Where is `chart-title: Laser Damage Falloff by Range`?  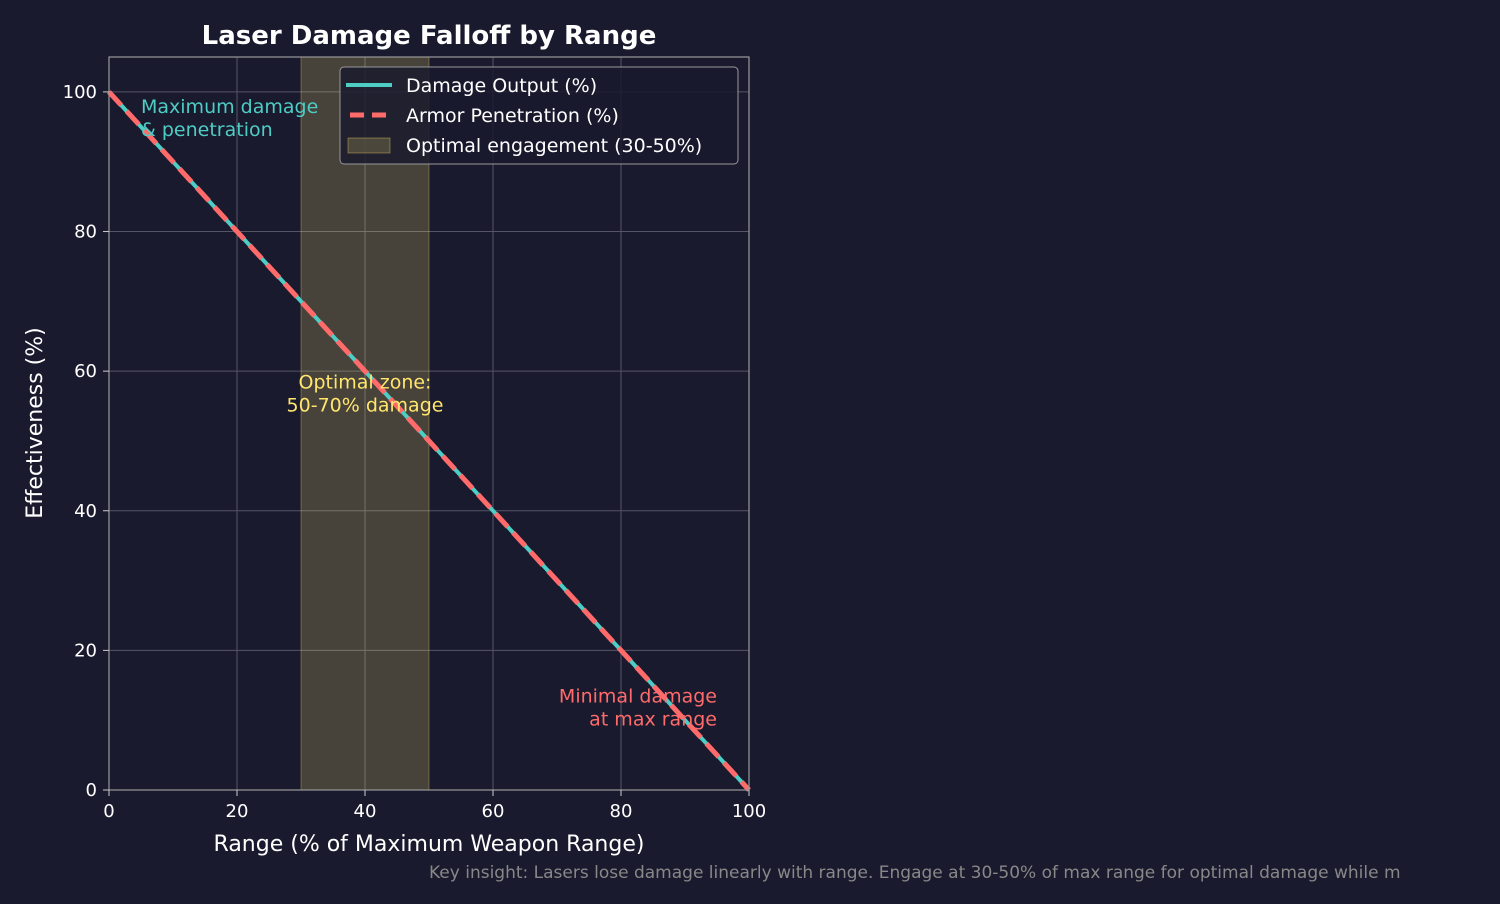 chart-title: Laser Damage Falloff by Range is located at coordinates (429, 36).